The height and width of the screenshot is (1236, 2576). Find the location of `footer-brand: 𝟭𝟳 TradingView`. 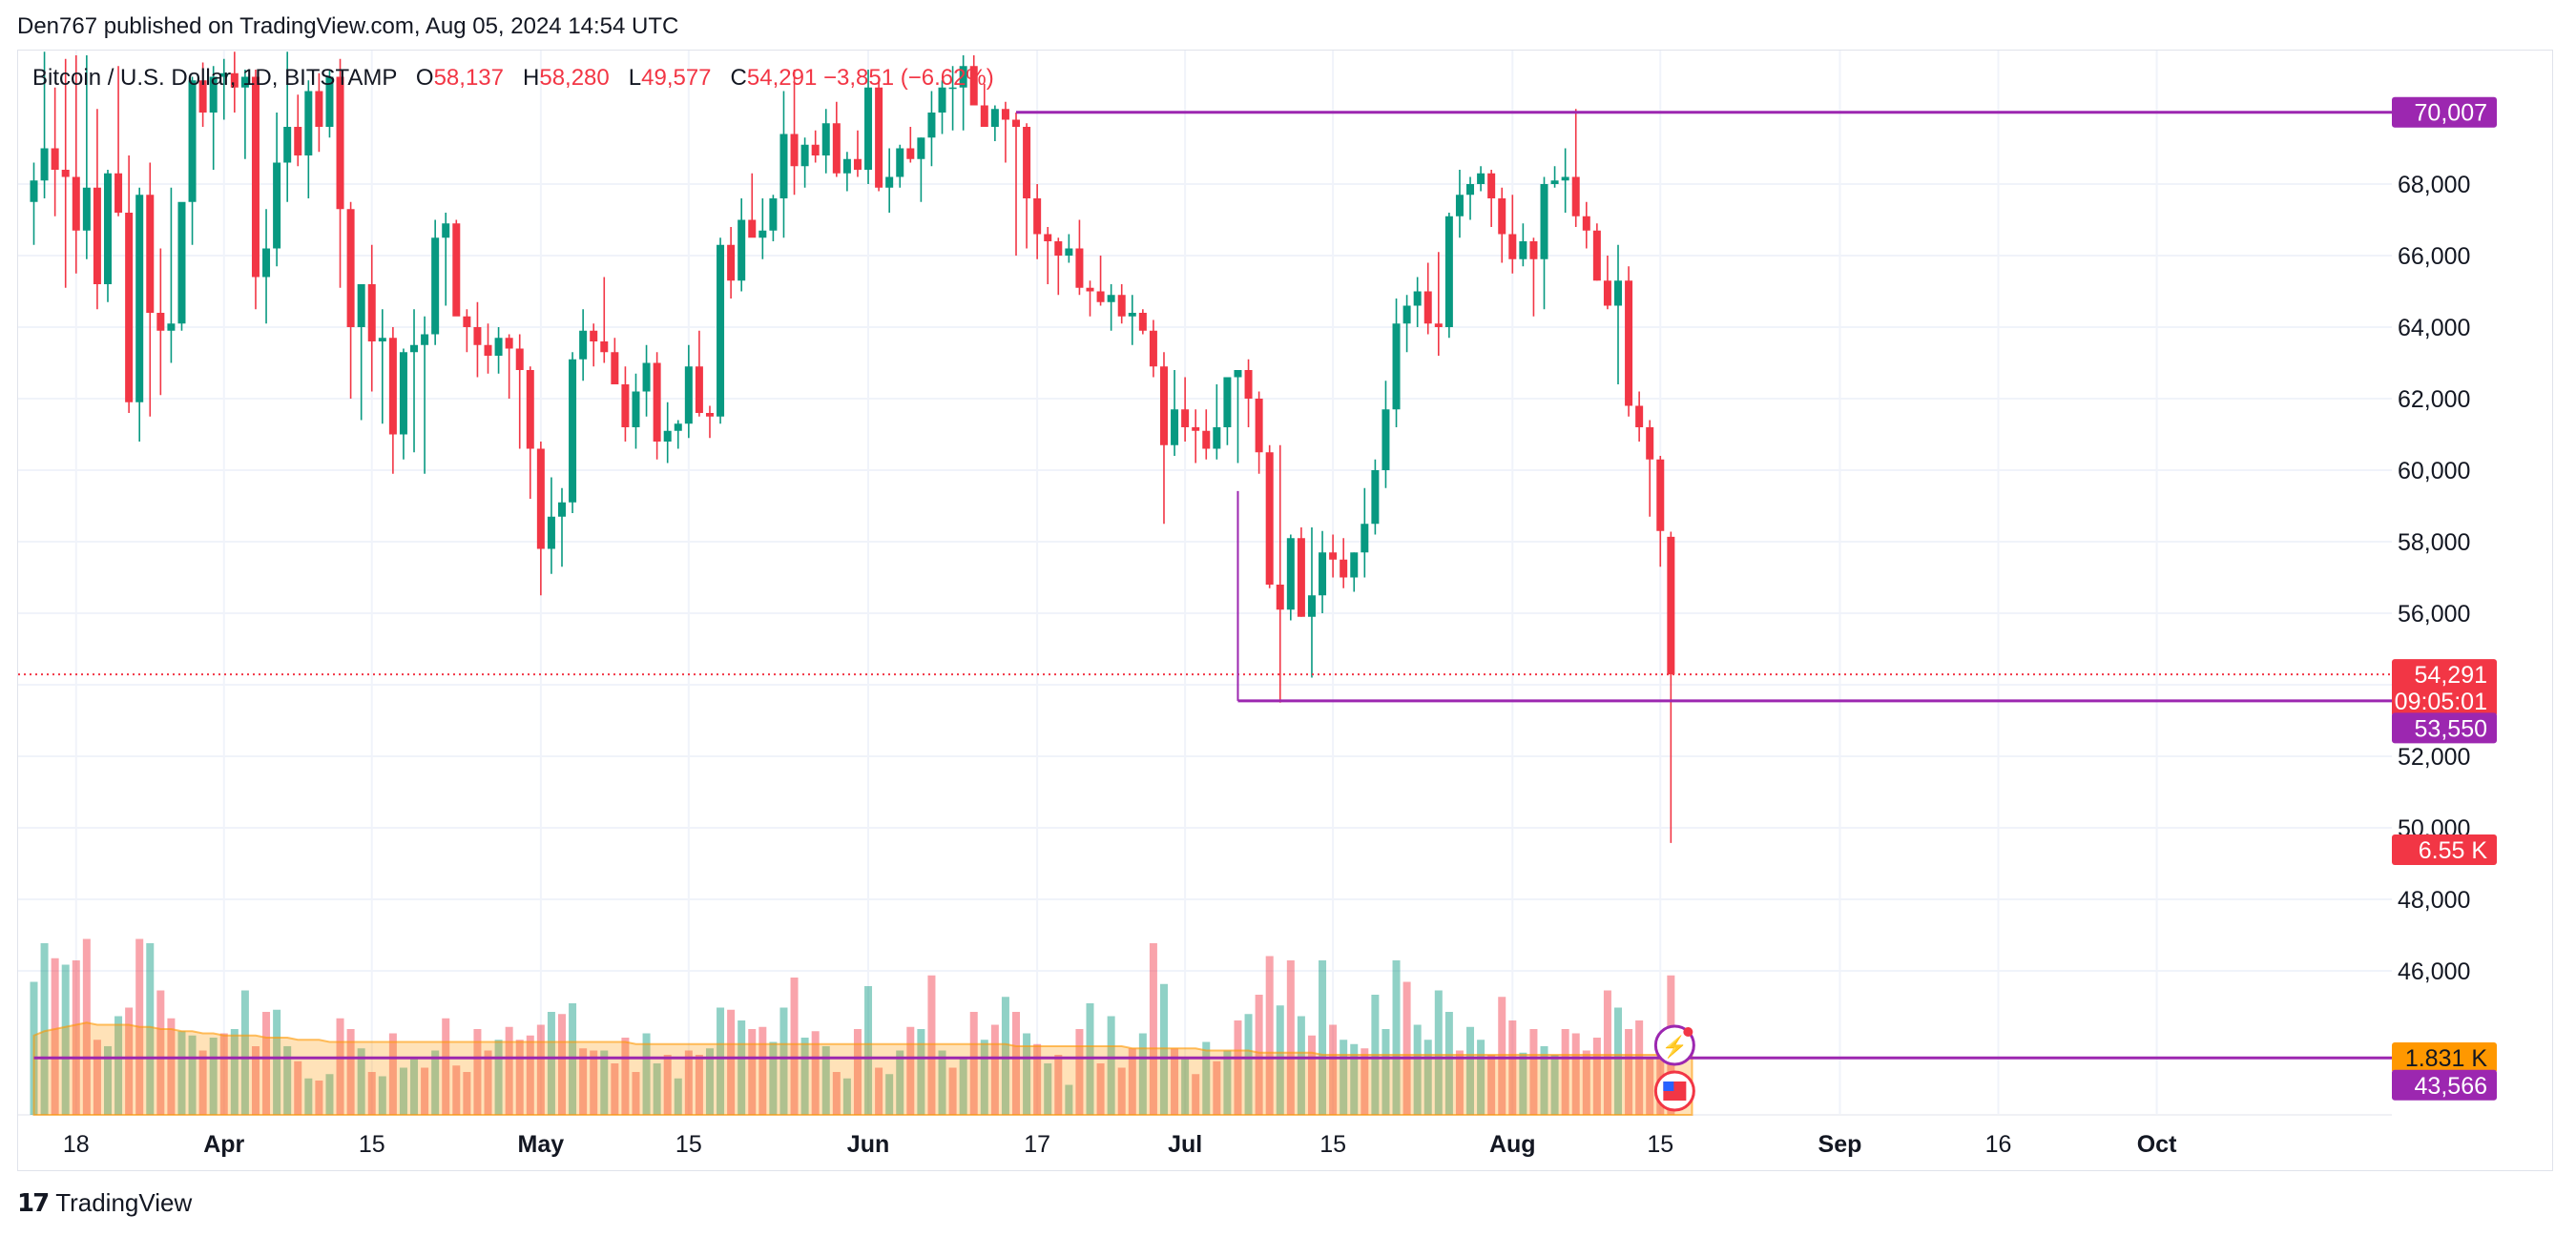

footer-brand: 𝟭𝟳 TradingView is located at coordinates (104, 1203).